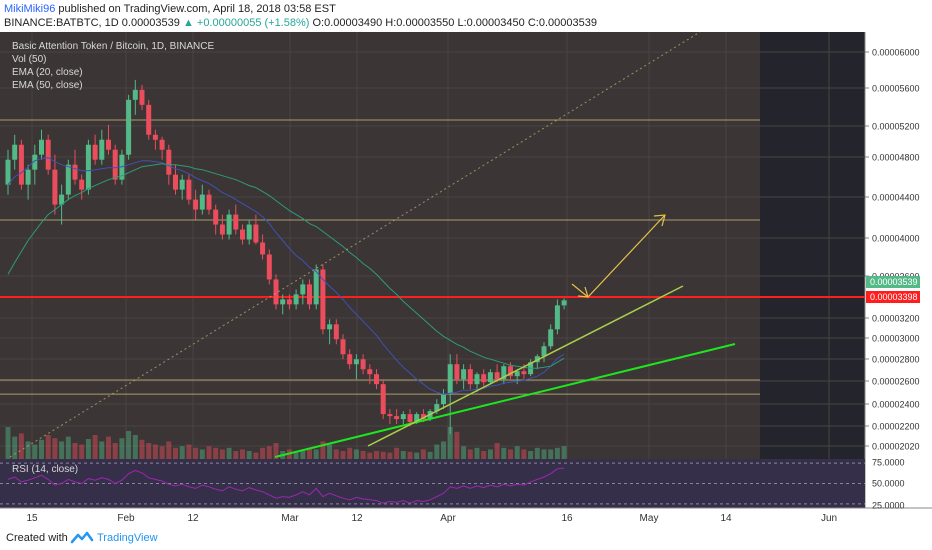 The image size is (932, 550). I want to click on legend-ema50: EMA (50, close), so click(47, 85).